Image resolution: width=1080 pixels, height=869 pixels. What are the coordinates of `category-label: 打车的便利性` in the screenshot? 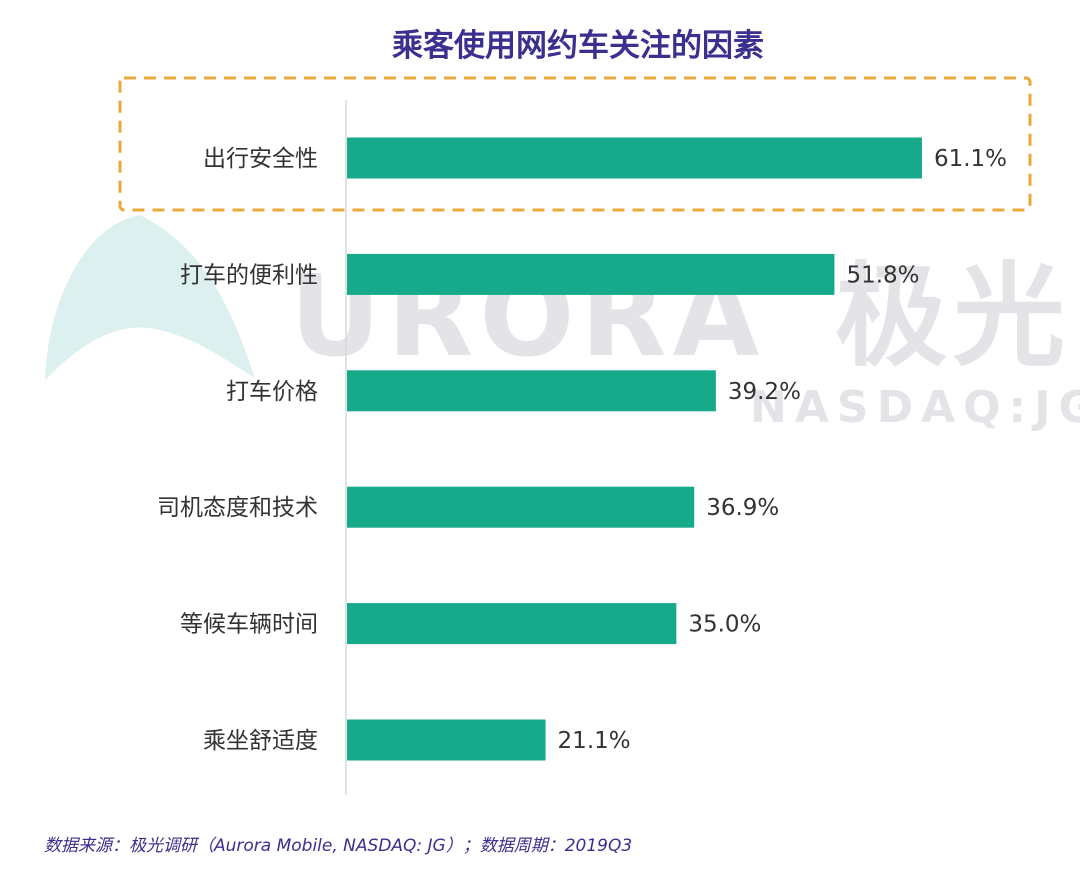 It's located at (249, 275).